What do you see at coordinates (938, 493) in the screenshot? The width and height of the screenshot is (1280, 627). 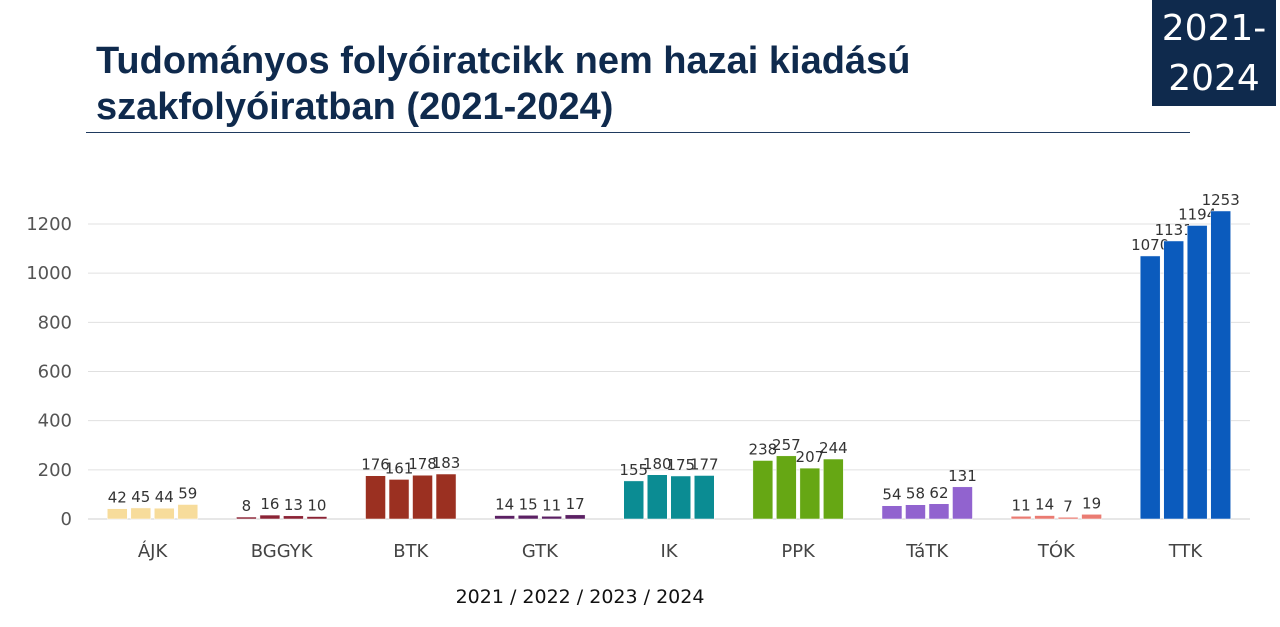 I see `data-label: 62` at bounding box center [938, 493].